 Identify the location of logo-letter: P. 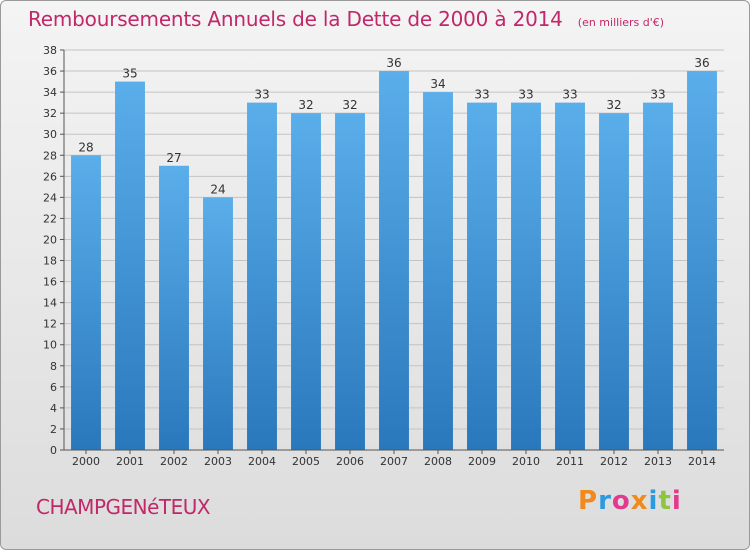
(588, 501).